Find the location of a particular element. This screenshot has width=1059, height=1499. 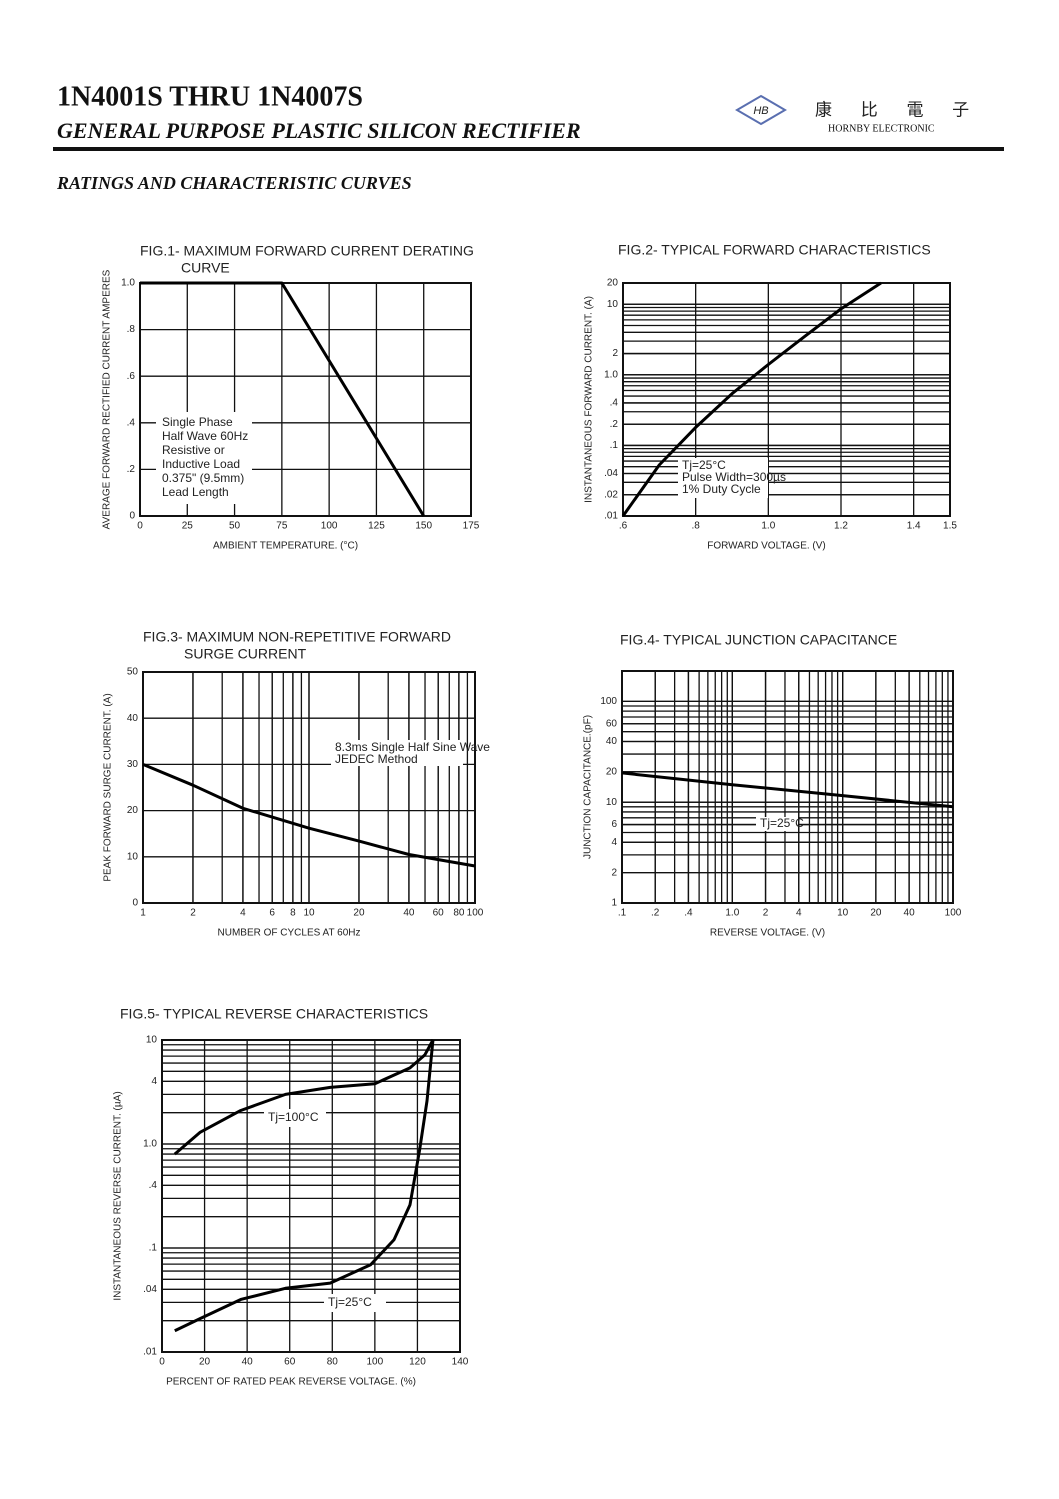

series-label: Tj=100°C is located at coordinates (293, 1117).